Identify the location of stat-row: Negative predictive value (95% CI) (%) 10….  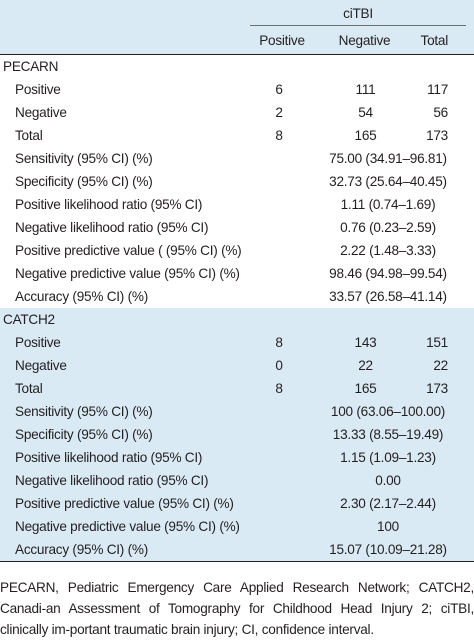
(237, 526).